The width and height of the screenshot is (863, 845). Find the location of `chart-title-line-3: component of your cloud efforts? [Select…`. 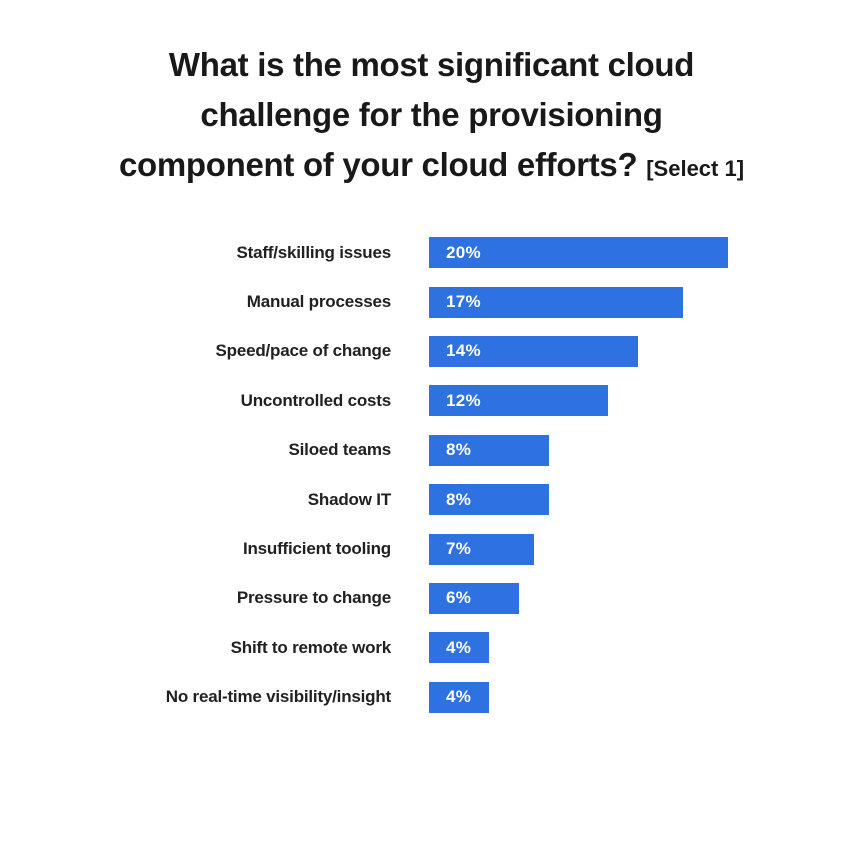

chart-title-line-3: component of your cloud efforts? [Select… is located at coordinates (431, 167).